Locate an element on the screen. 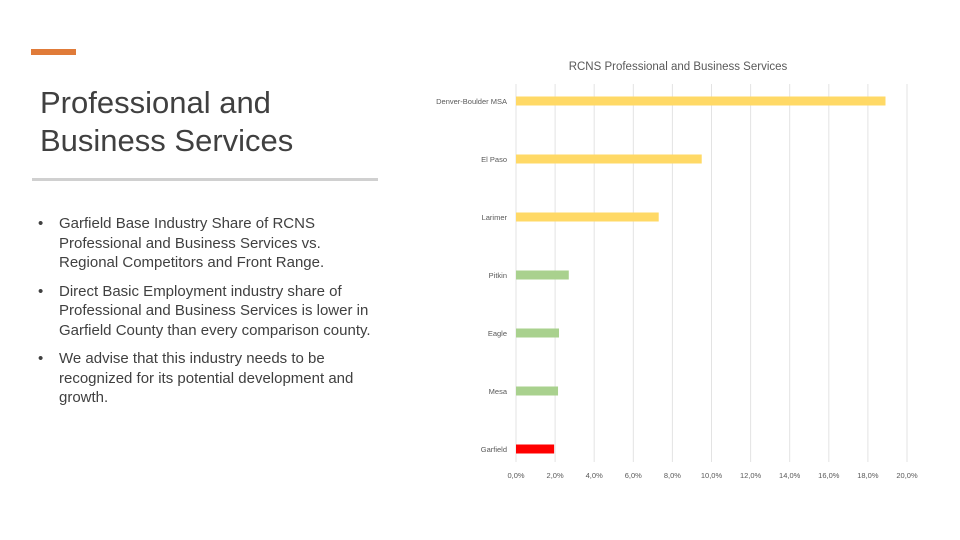  x-tick-label: 4,0% is located at coordinates (594, 475).